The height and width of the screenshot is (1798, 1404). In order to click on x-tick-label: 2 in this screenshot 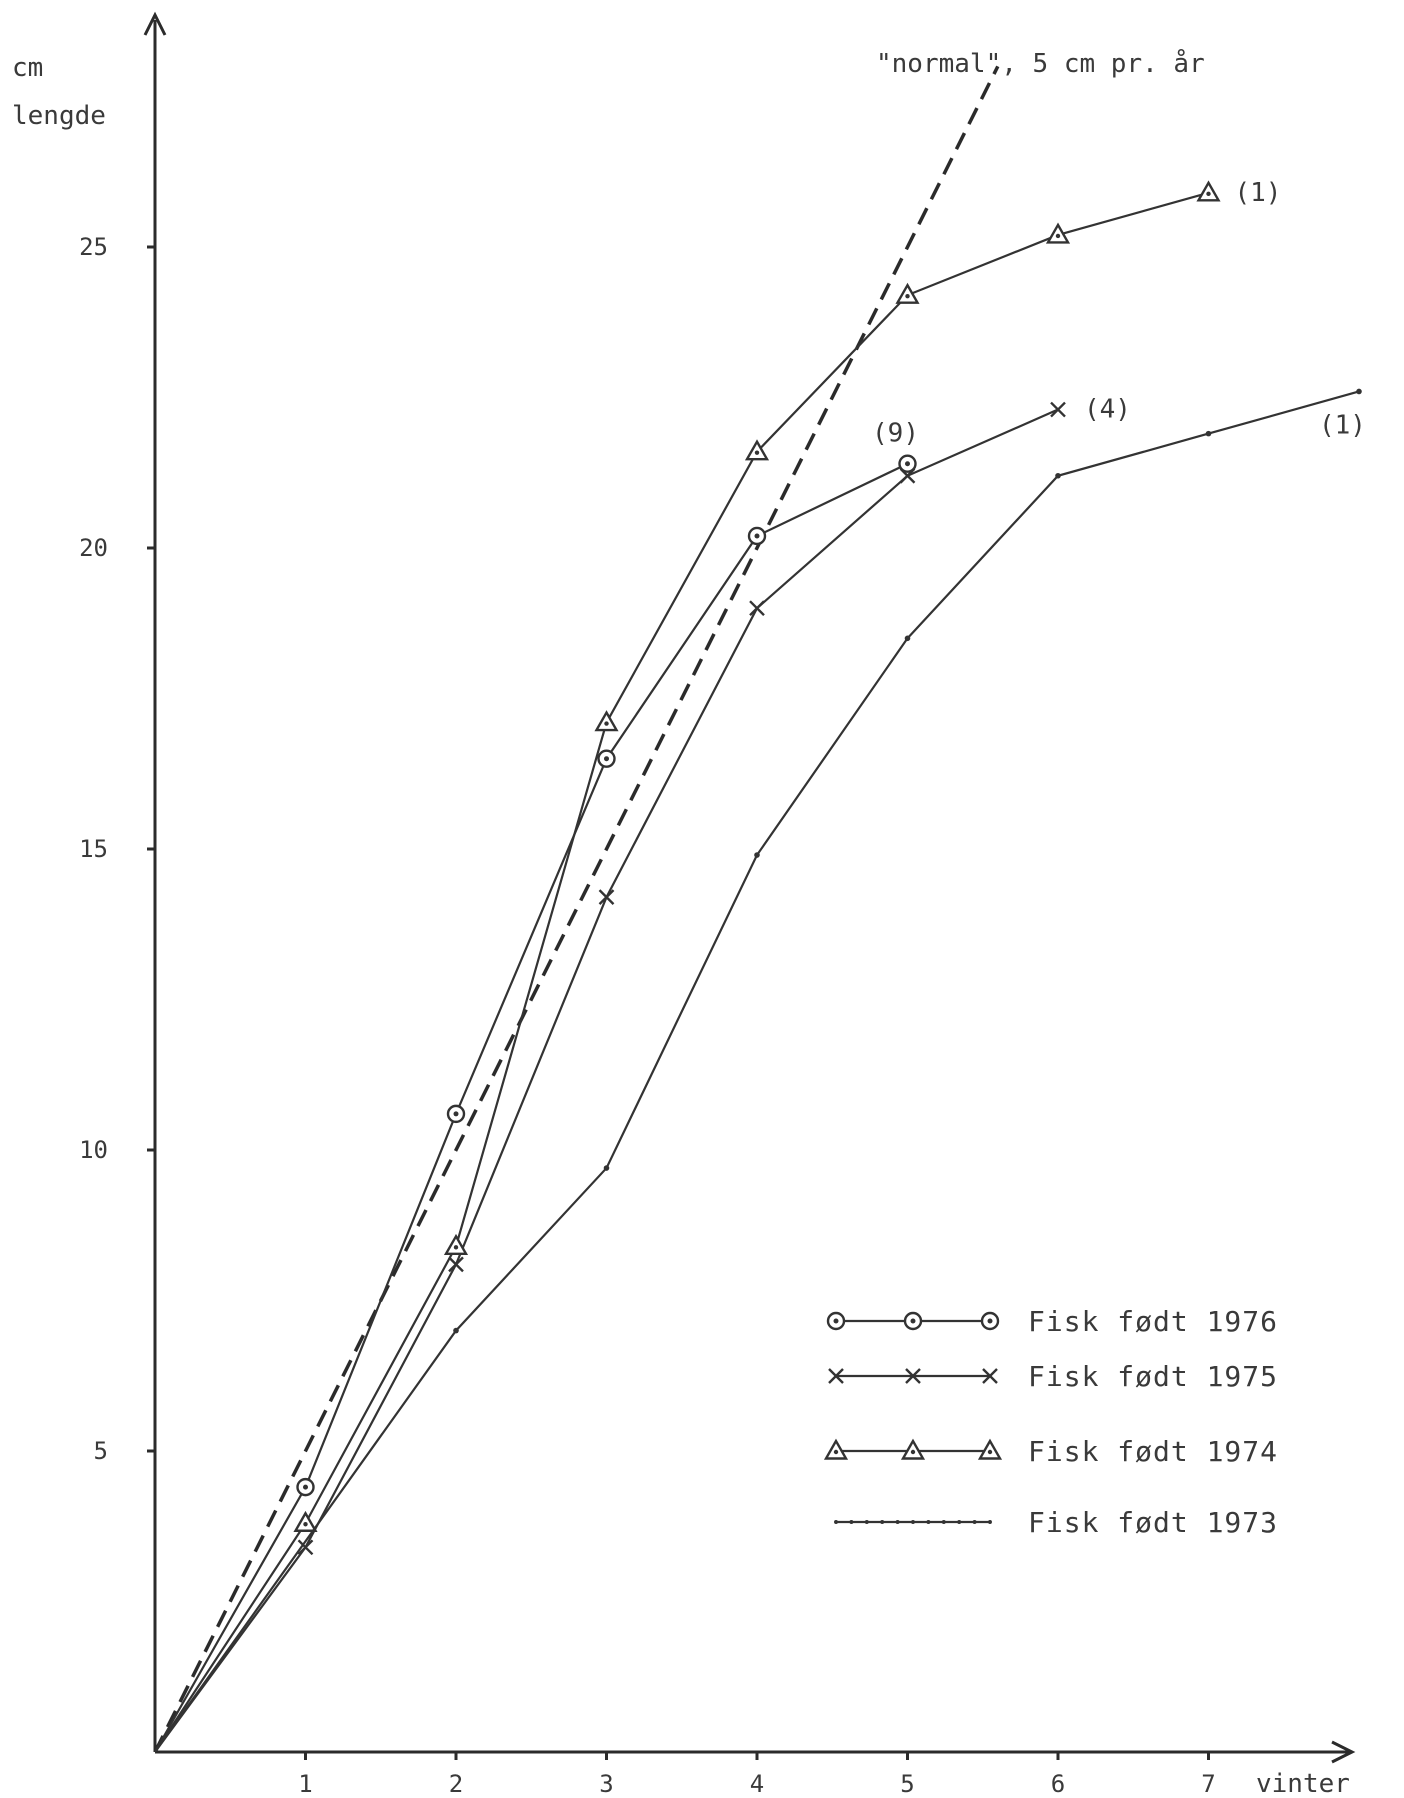, I will do `click(456, 1784)`.